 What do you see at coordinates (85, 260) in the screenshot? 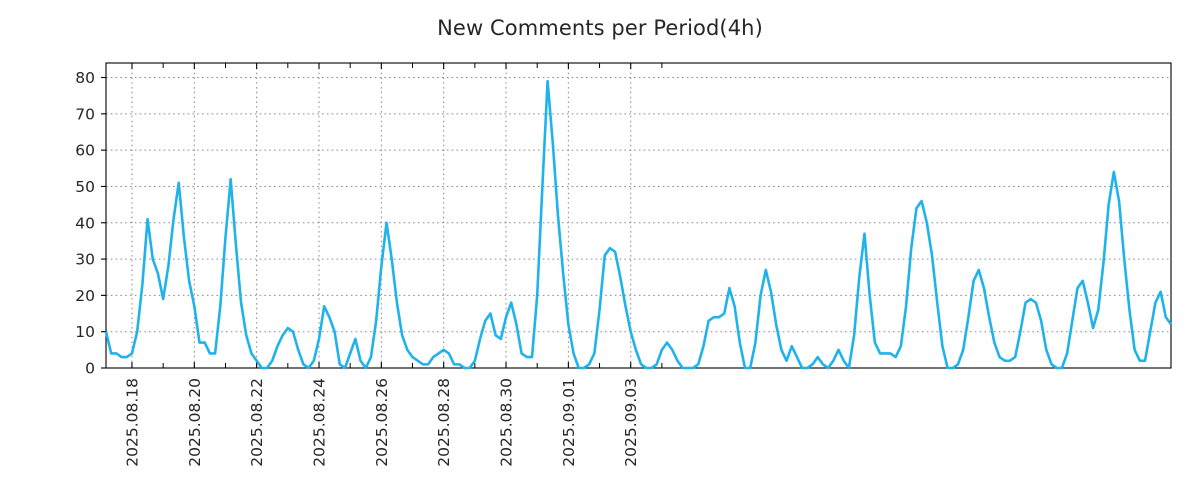
I see `y-tick-label: 30` at bounding box center [85, 260].